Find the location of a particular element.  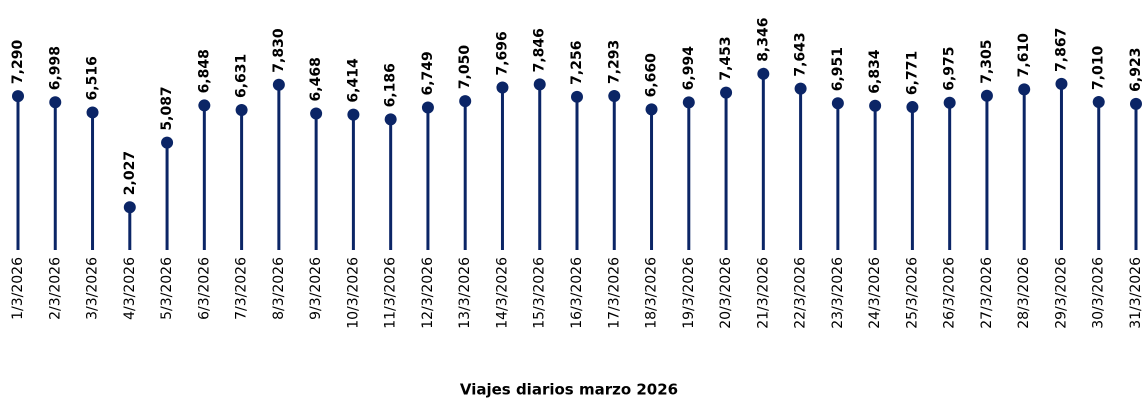

value-label: 8,346 is located at coordinates (763, 40).